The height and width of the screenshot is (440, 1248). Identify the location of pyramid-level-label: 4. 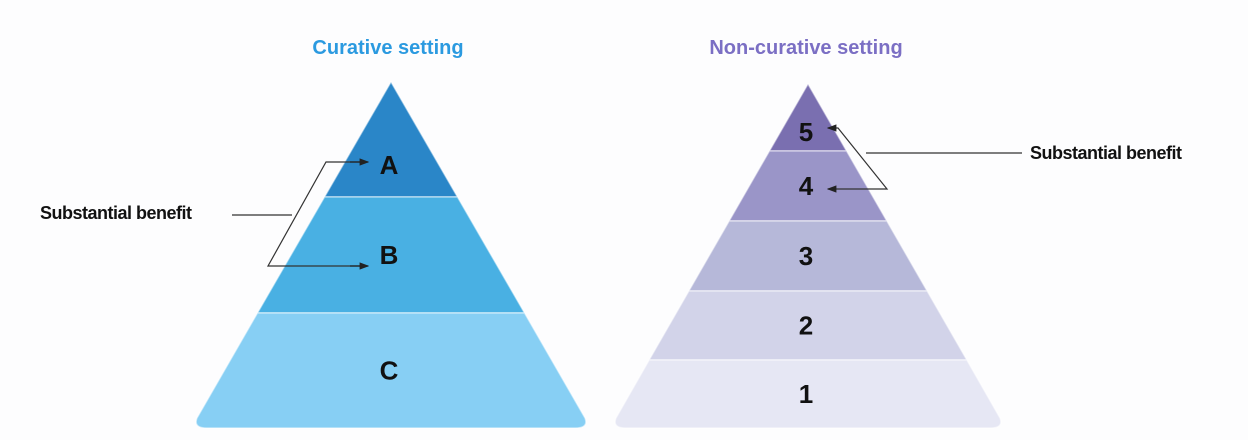
(806, 186).